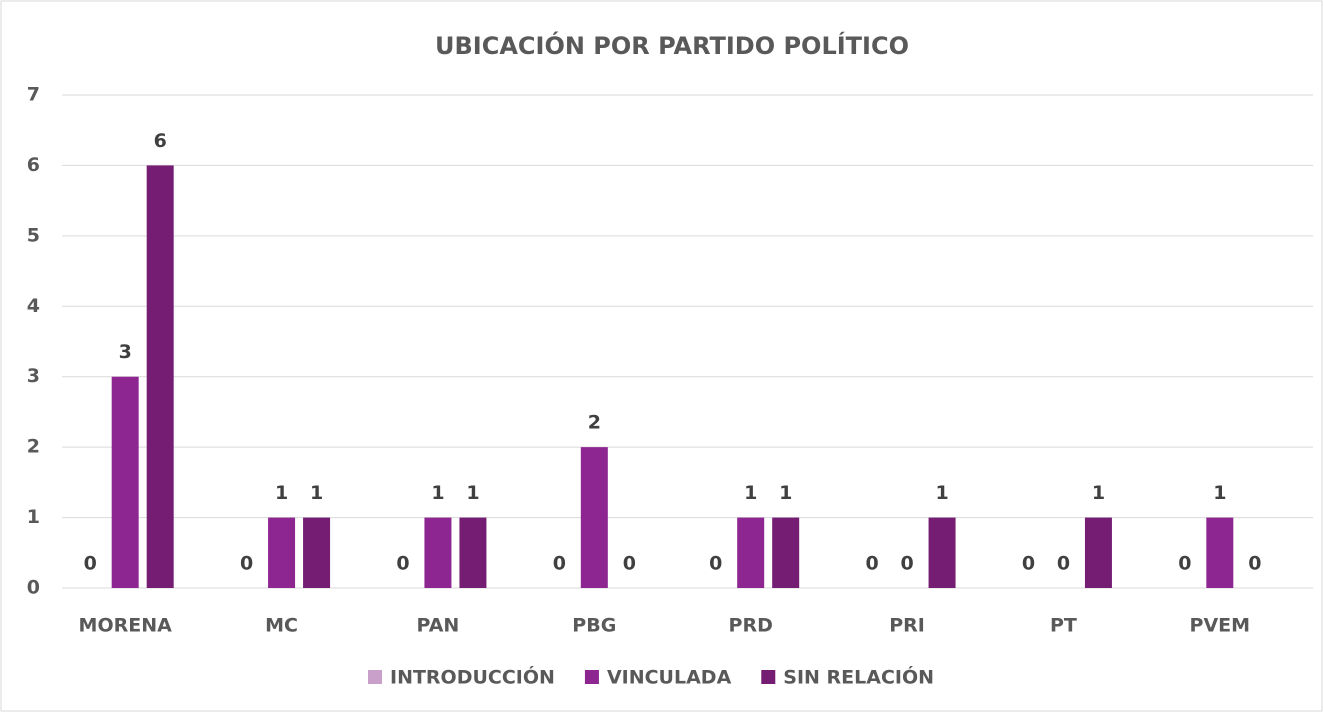  I want to click on y-tick-label: 1, so click(33, 517).